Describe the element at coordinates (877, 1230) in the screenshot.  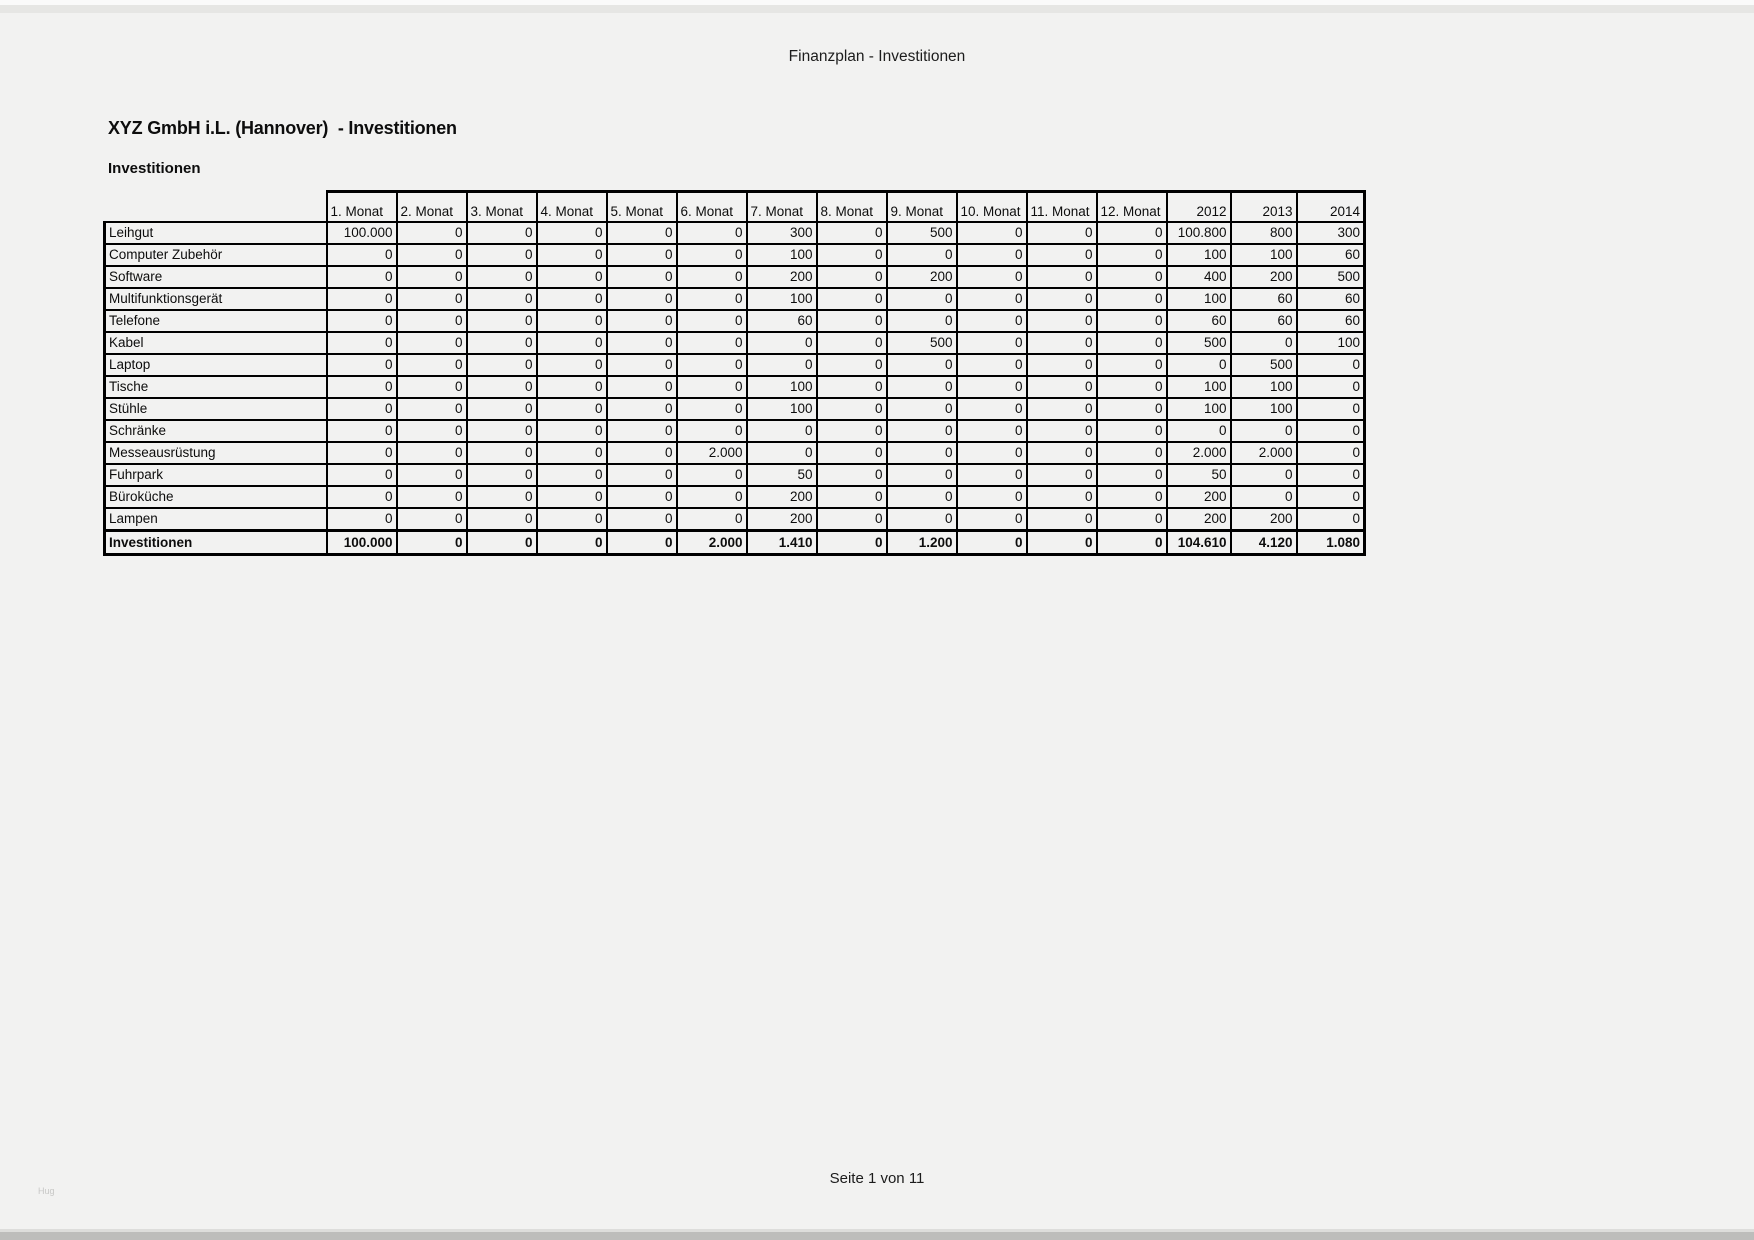
I see `page-edge-bottom-line` at that location.